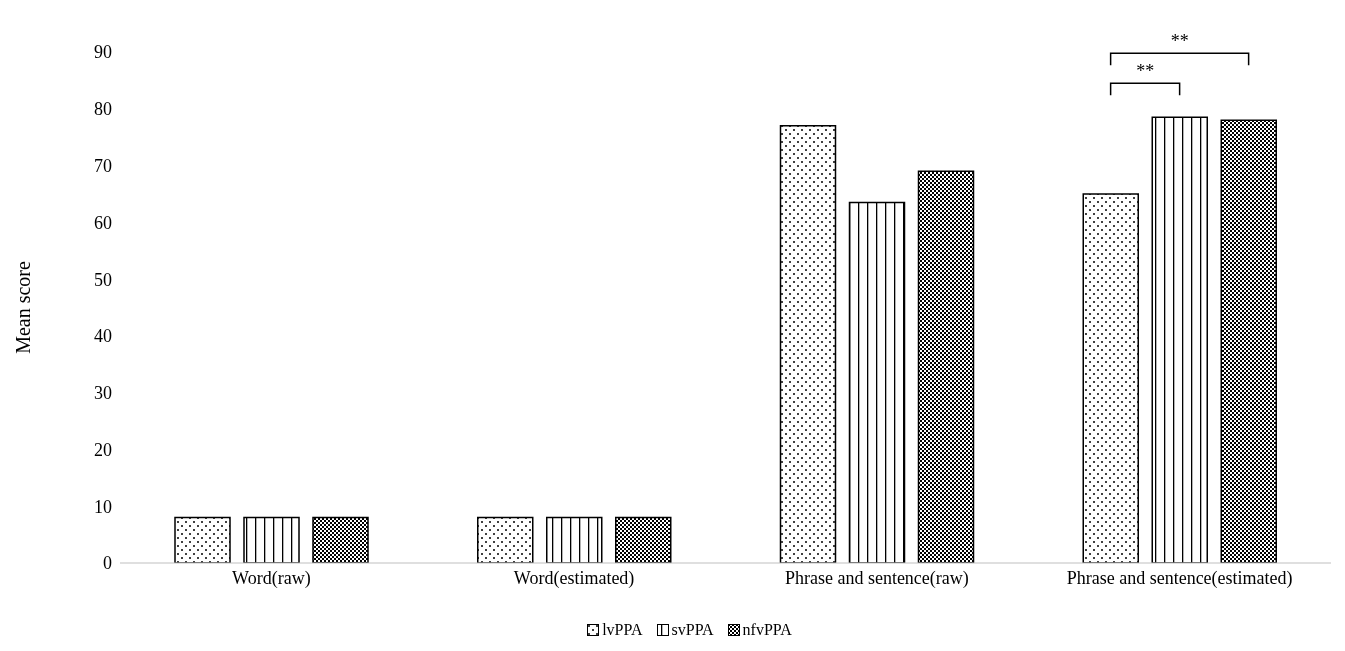 This screenshot has height=651, width=1345. I want to click on legend-label: svPPA, so click(692, 630).